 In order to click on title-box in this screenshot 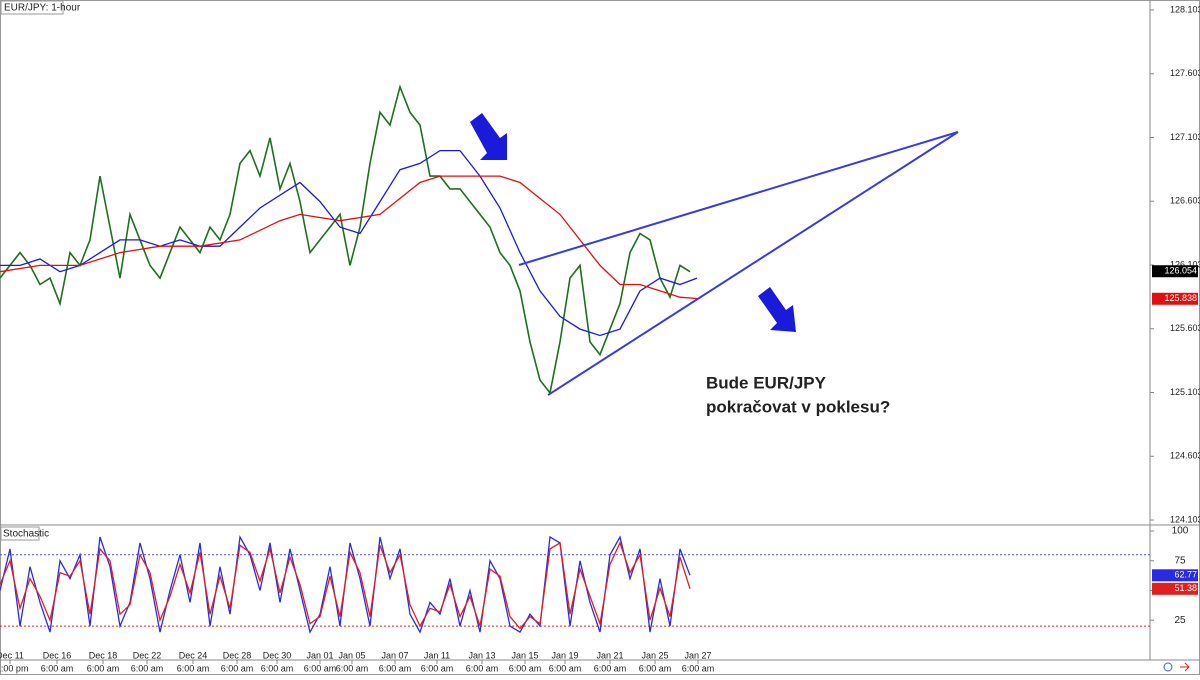, I will do `click(32, 7)`.